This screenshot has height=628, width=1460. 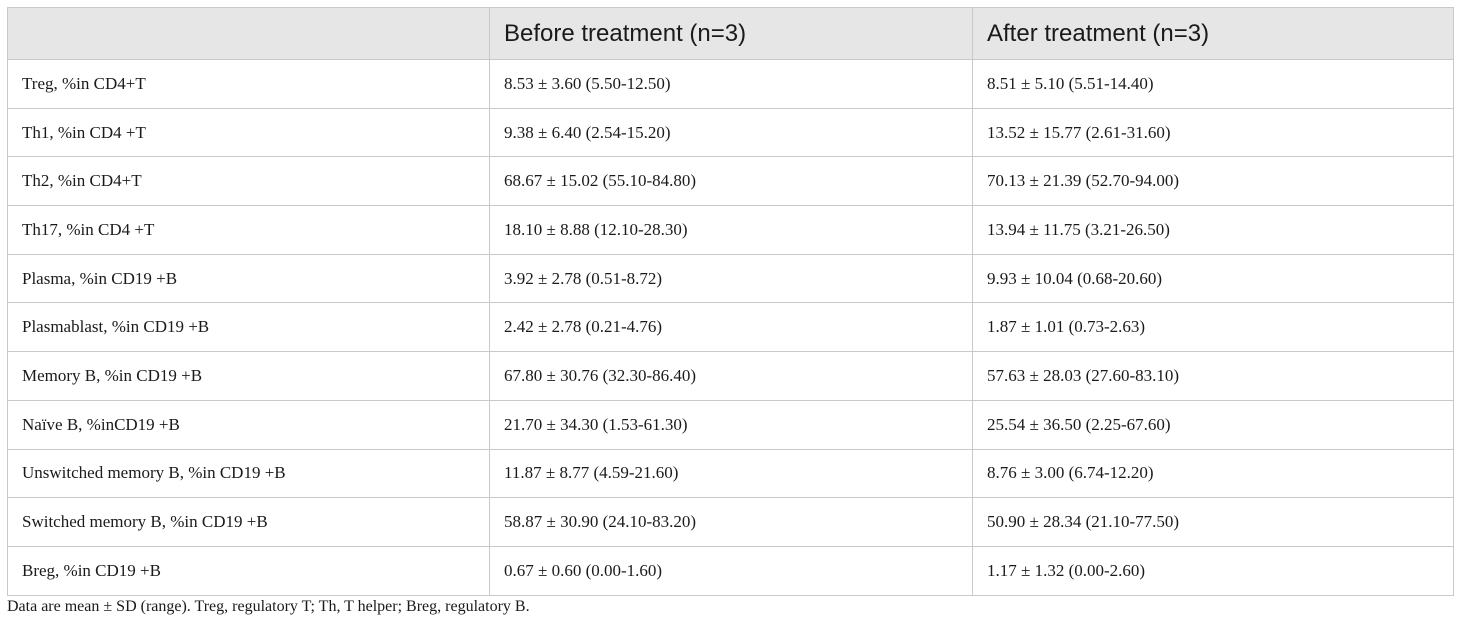 I want to click on row-label: Th2, %in CD4+T, so click(x=248, y=181).